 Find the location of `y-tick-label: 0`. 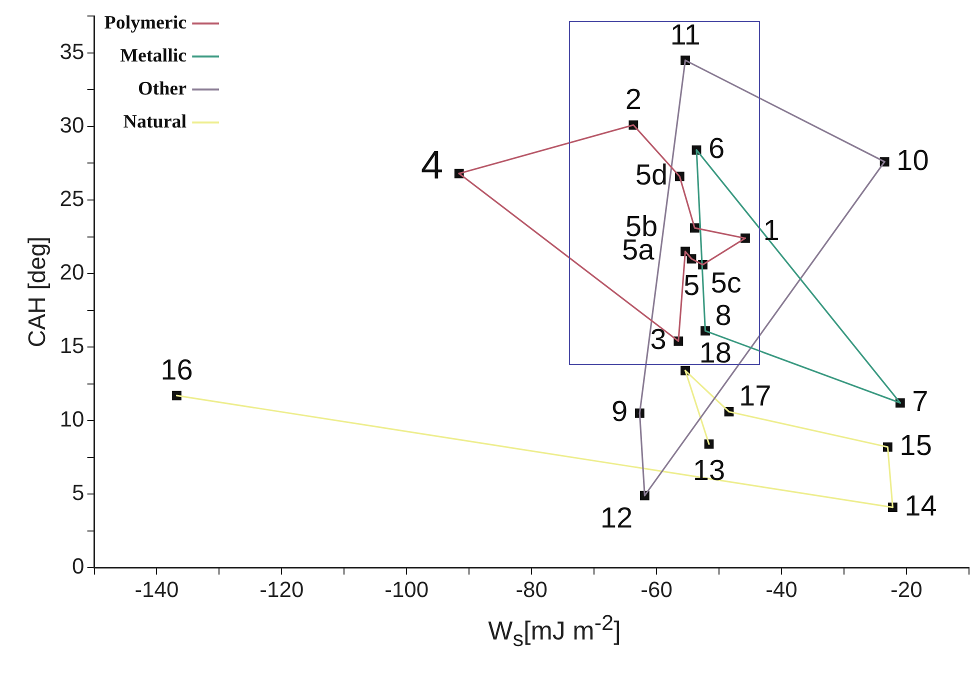

y-tick-label: 0 is located at coordinates (78, 566).